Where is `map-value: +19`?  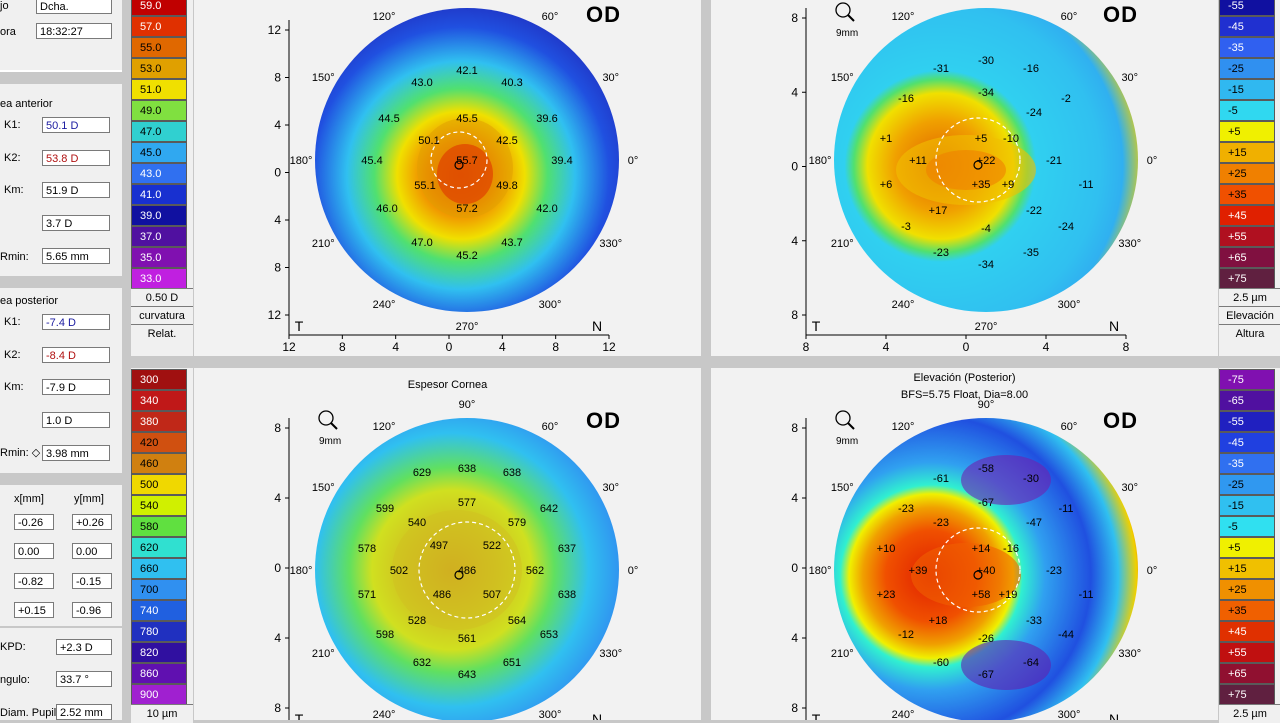 map-value: +19 is located at coordinates (1008, 595).